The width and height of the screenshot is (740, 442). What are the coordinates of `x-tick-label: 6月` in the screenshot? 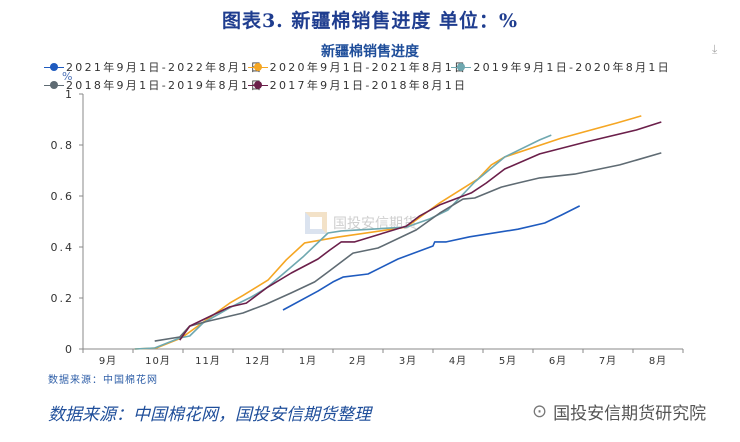 It's located at (558, 361).